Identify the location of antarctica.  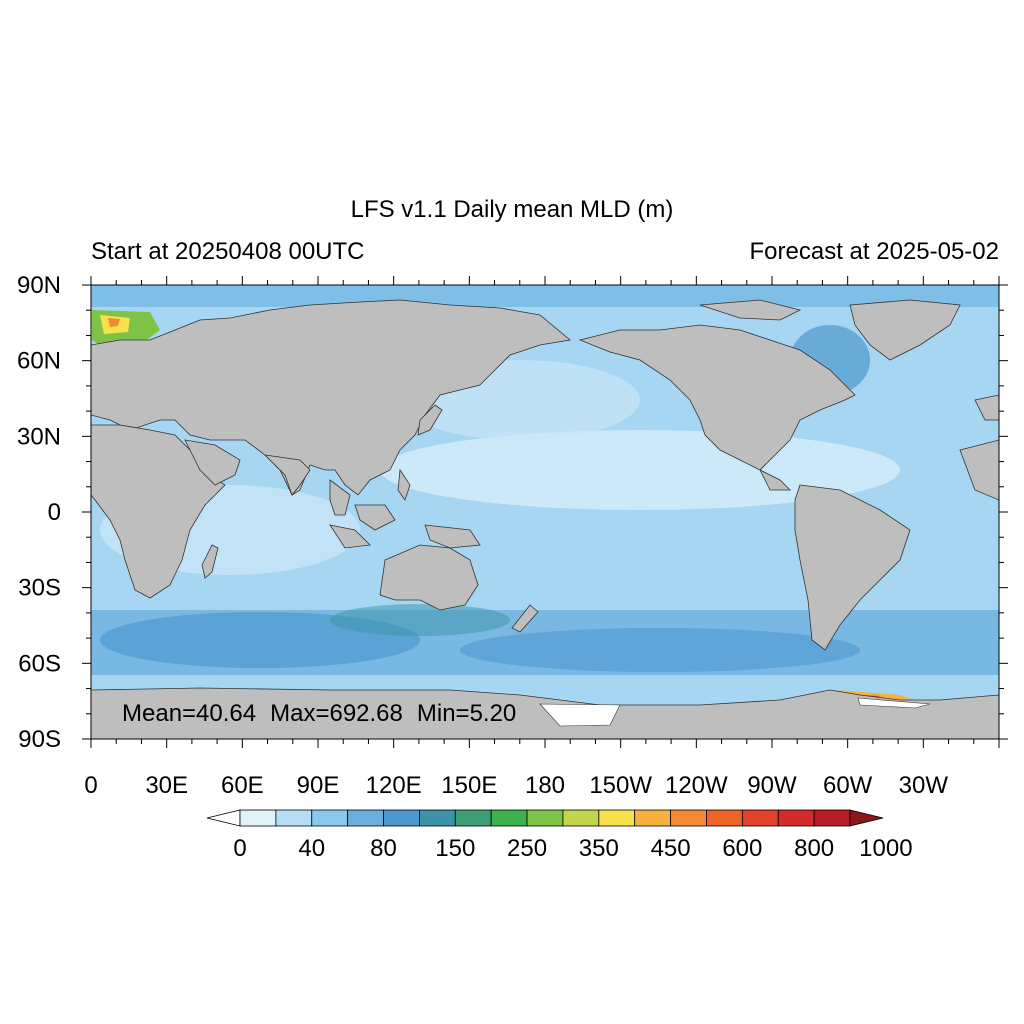
(545, 713).